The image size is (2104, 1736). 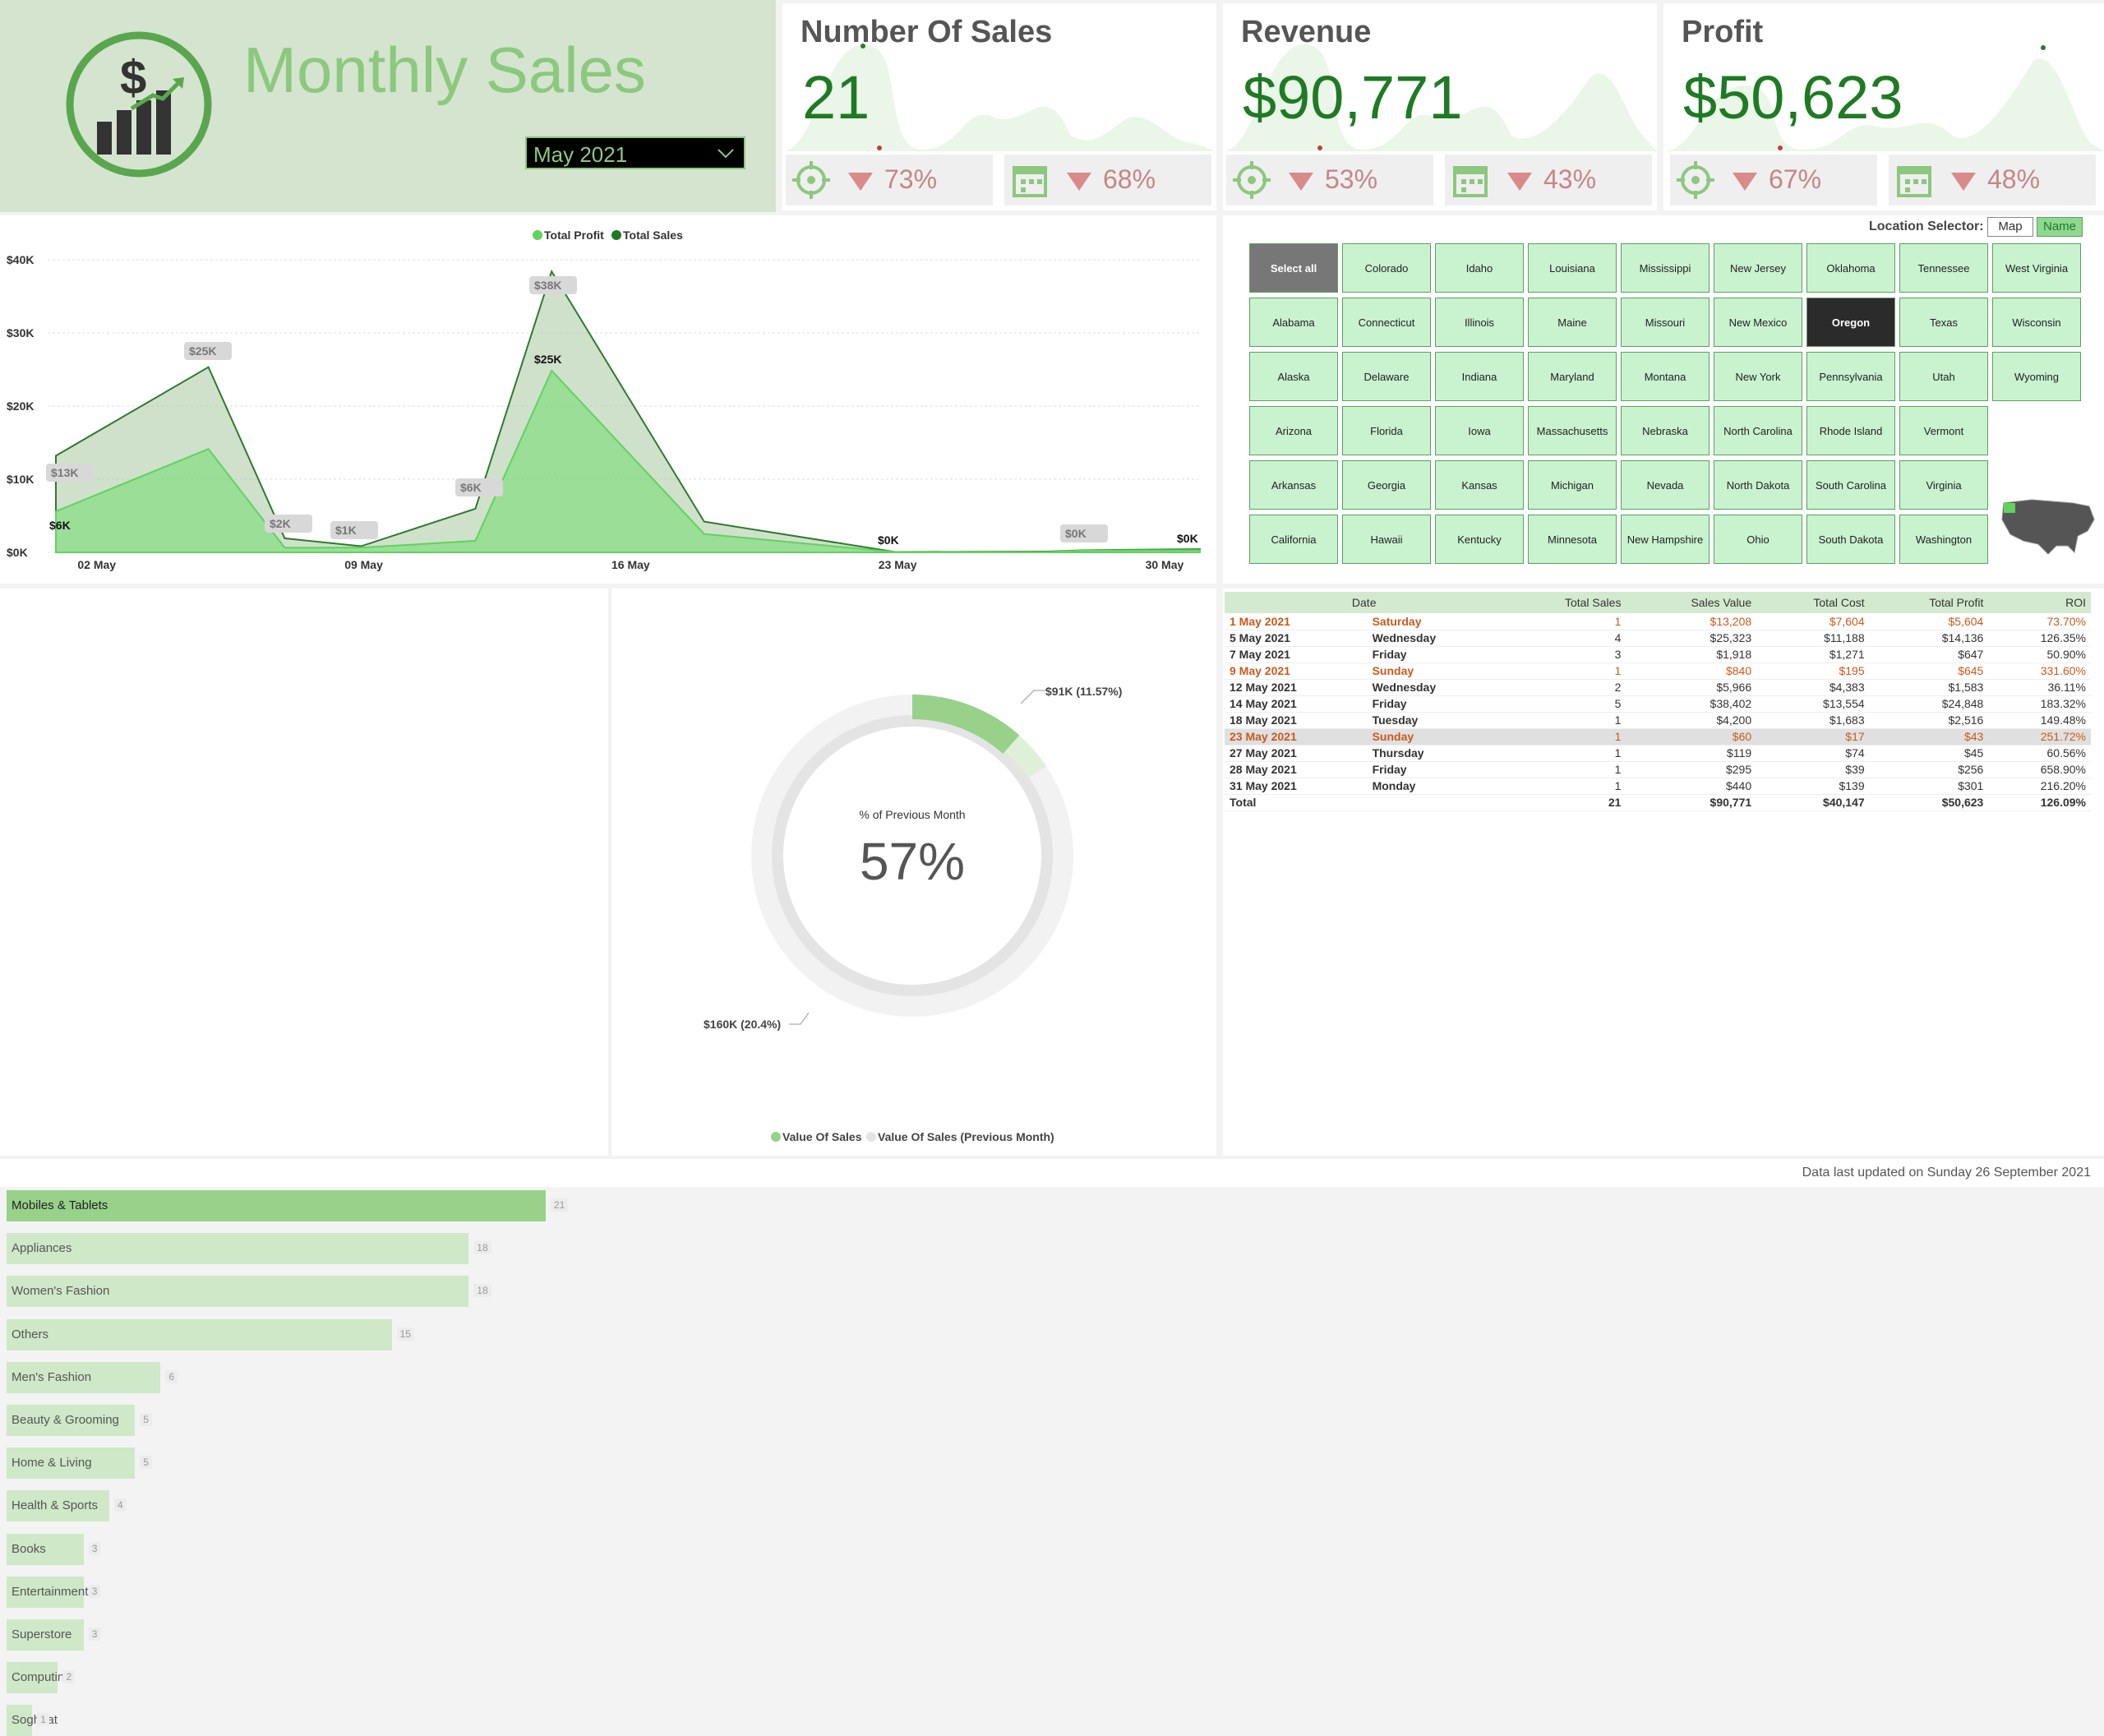 What do you see at coordinates (1944, 431) in the screenshot?
I see `state-button: Vermont` at bounding box center [1944, 431].